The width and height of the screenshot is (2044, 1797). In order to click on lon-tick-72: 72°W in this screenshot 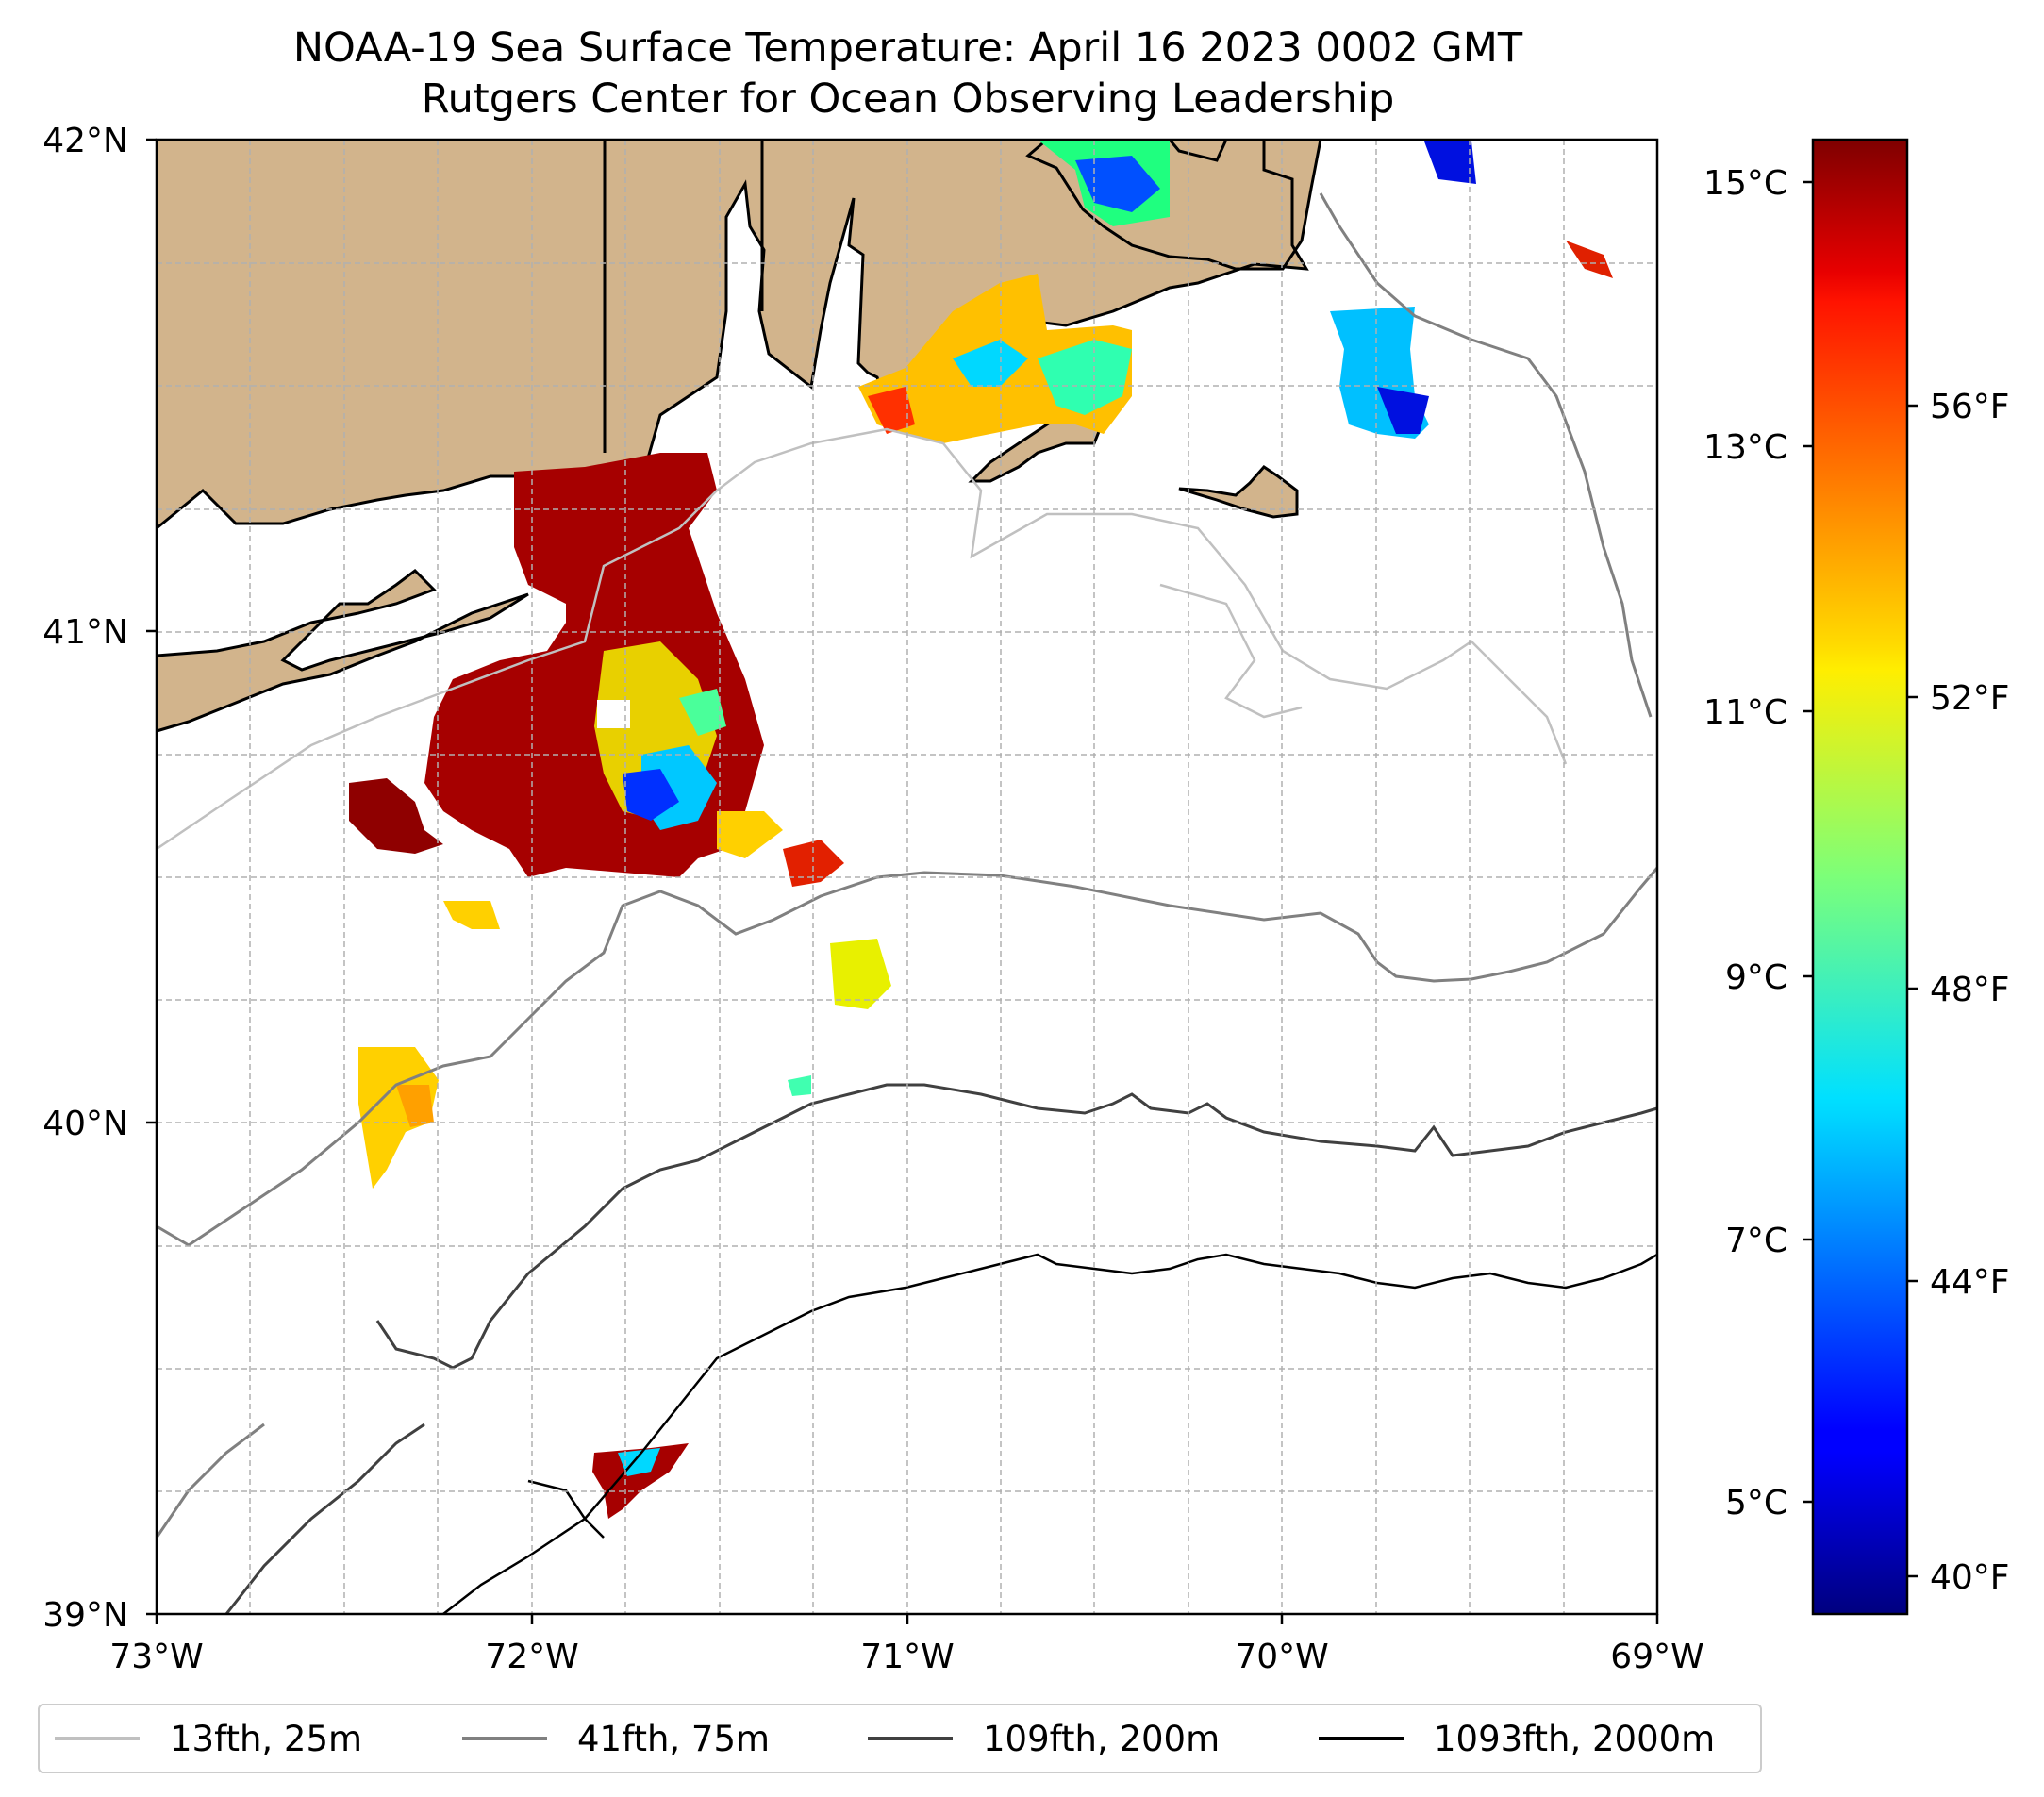, I will do `click(531, 1657)`.